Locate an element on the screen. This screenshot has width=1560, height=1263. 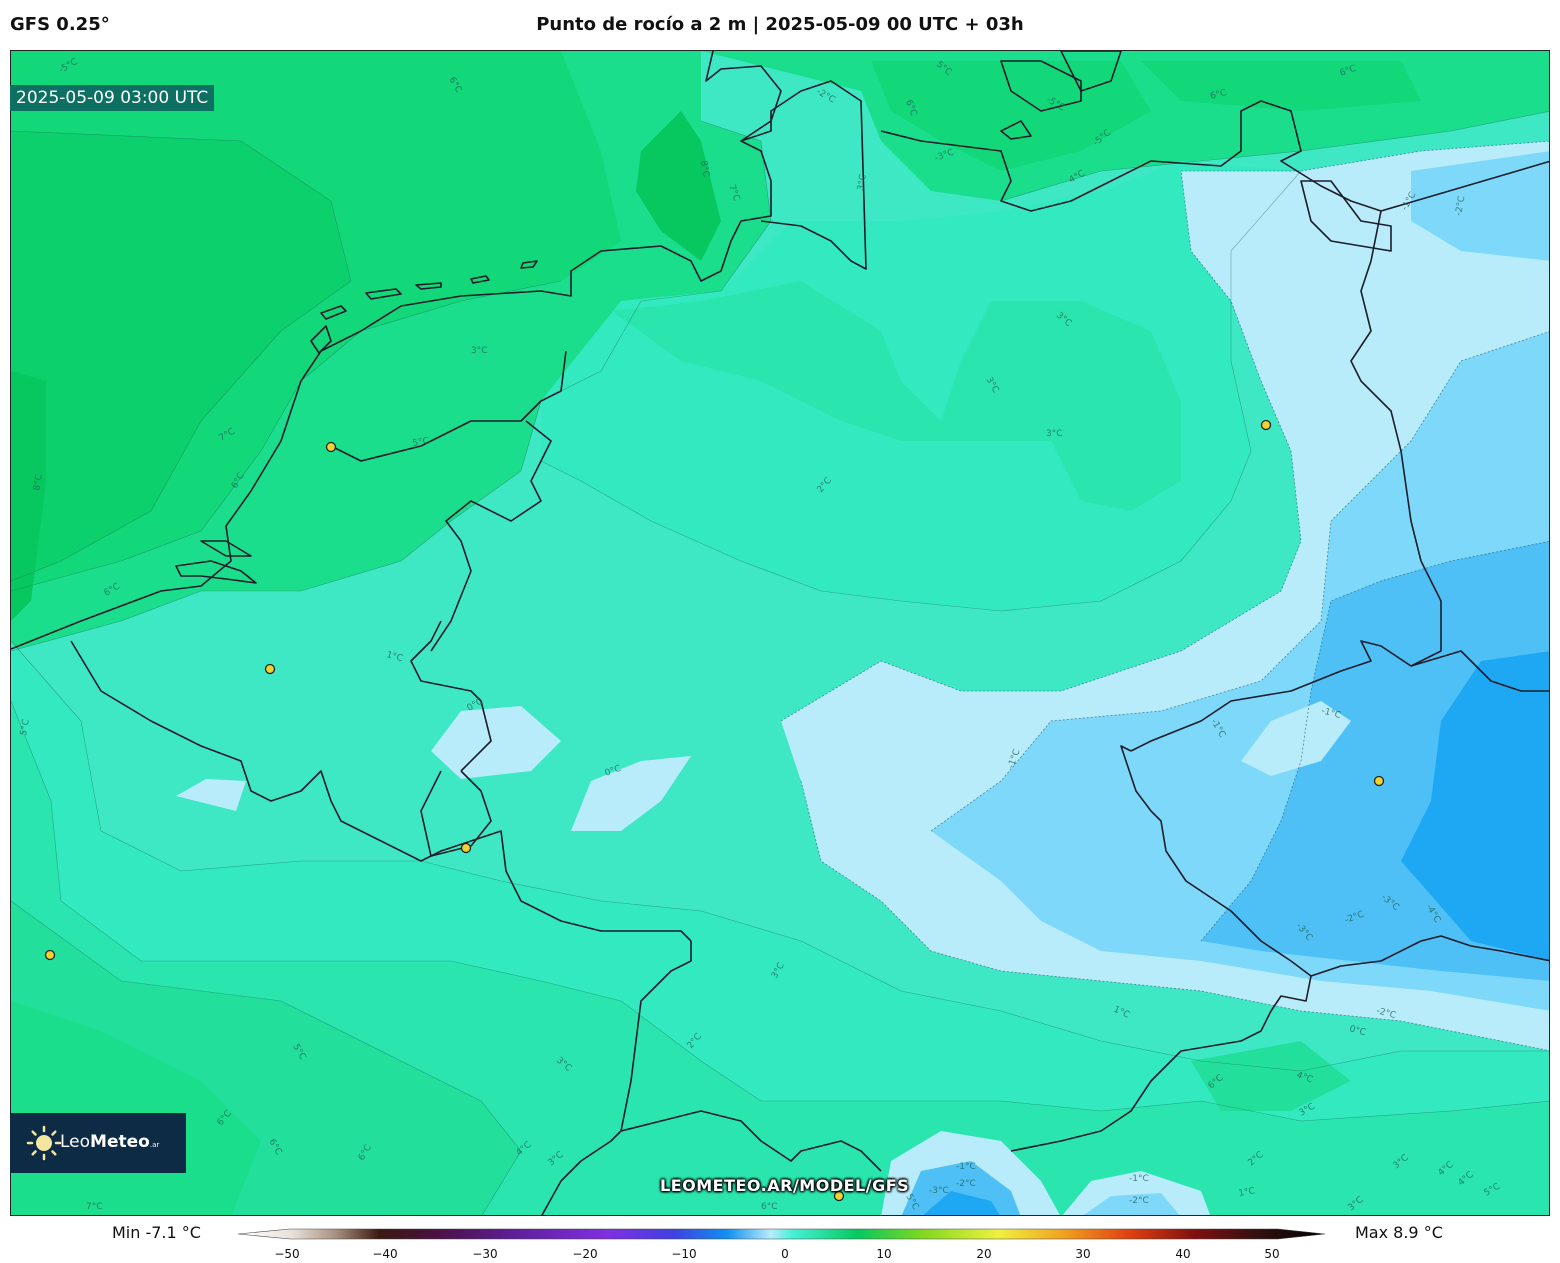
contour-label: 0°C is located at coordinates (1357, 1031).